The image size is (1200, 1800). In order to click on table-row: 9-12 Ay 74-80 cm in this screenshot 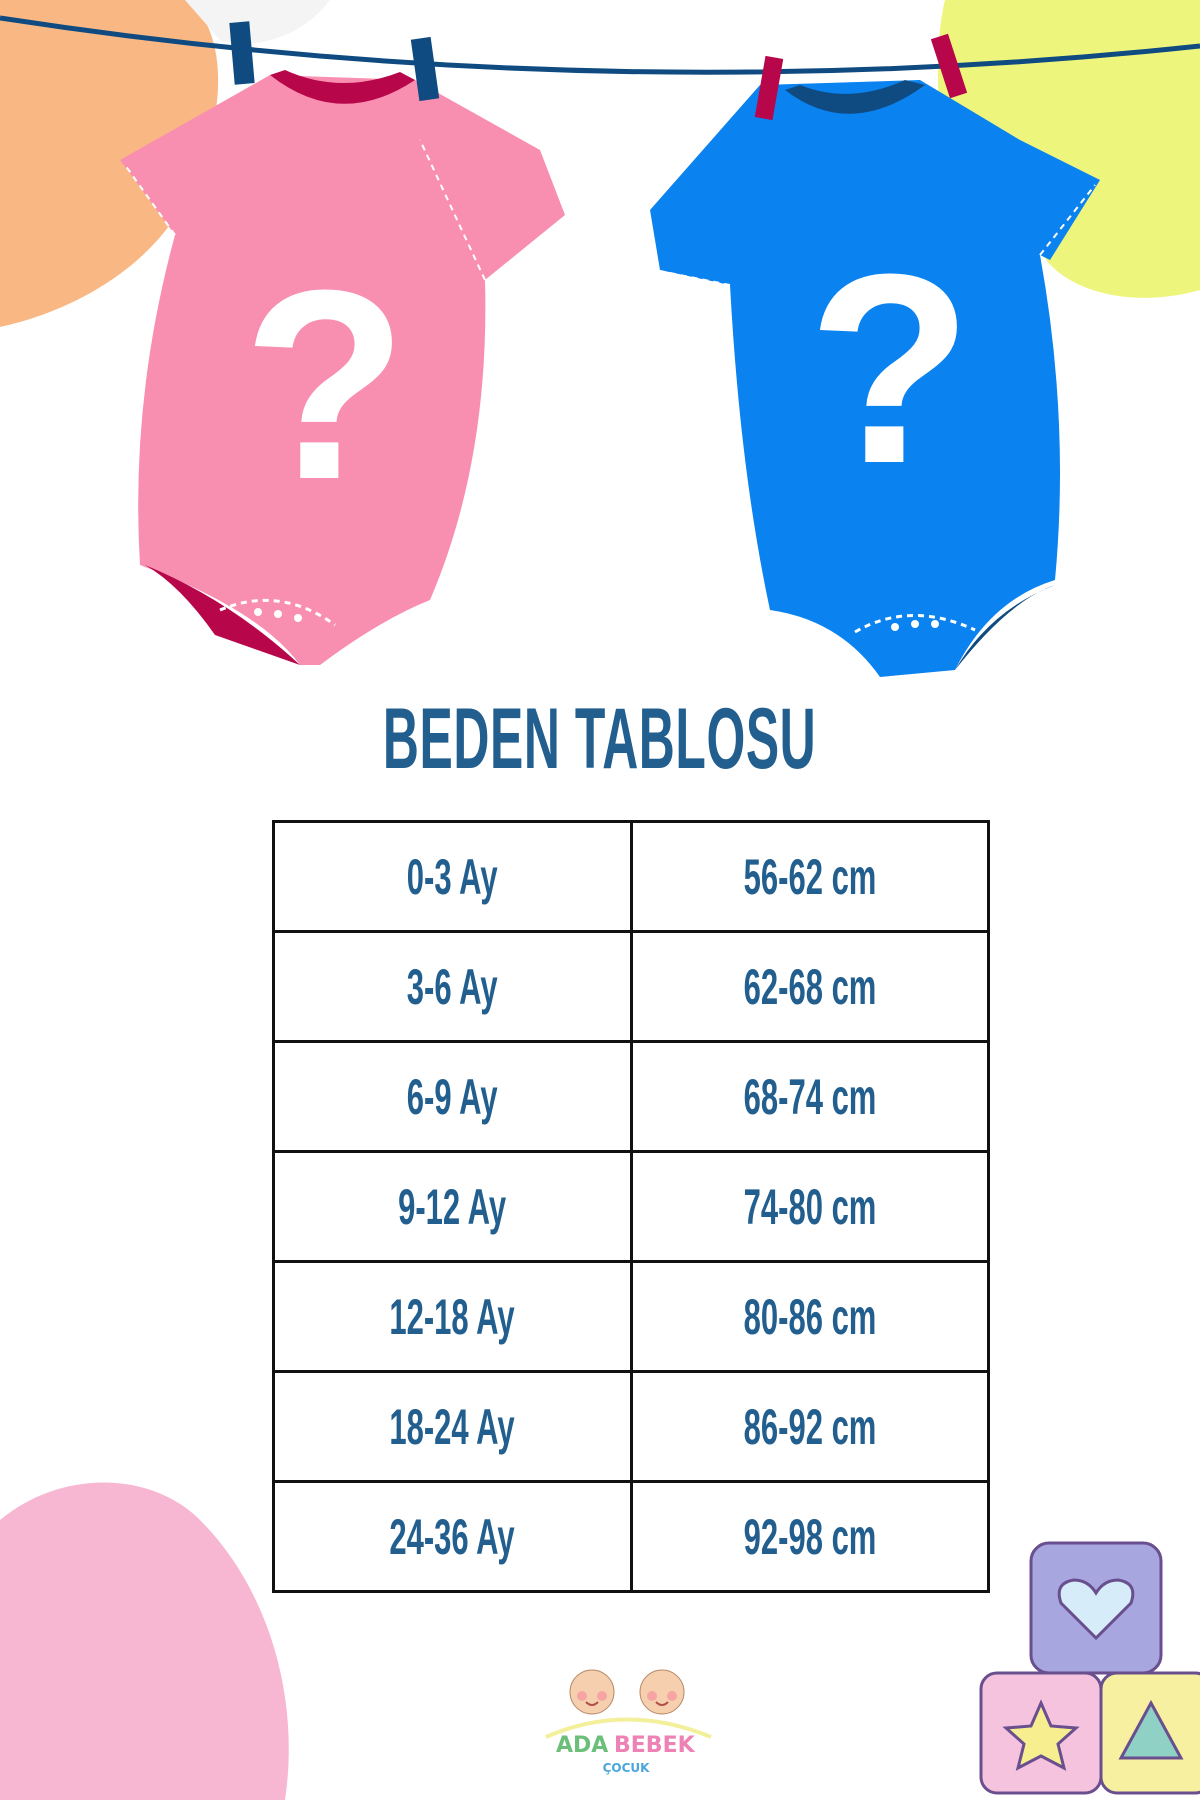, I will do `click(631, 1206)`.